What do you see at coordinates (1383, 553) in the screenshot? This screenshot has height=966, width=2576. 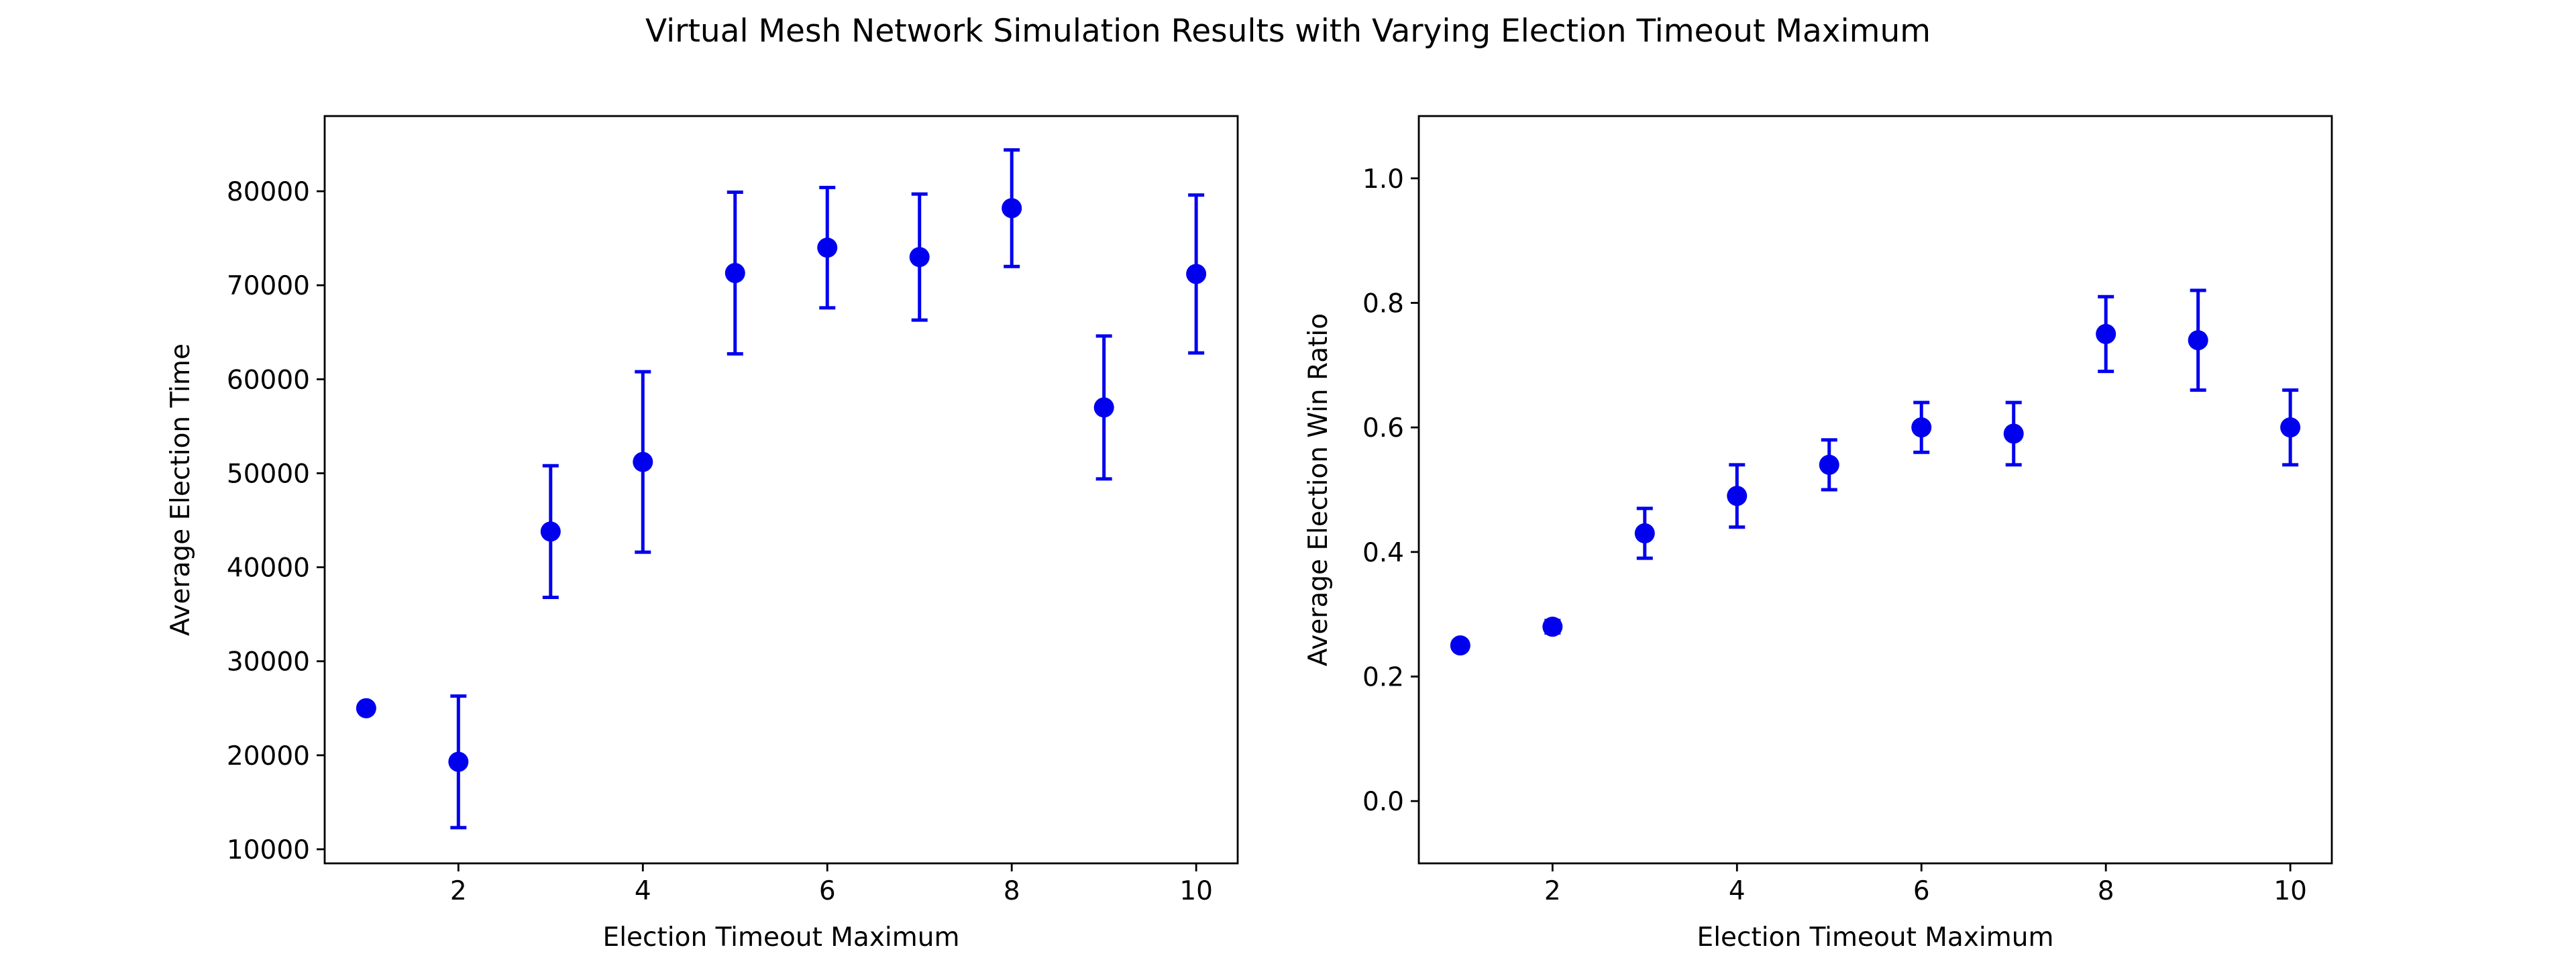 I see `y-tick-label: 0.4` at bounding box center [1383, 553].